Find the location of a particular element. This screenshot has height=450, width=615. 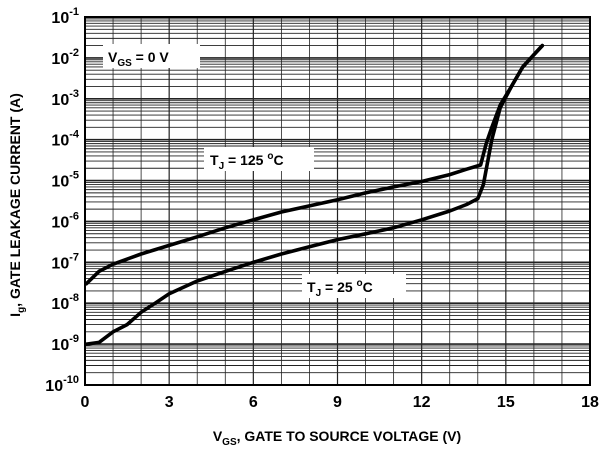

annotation-tj25-text: TJ = 25 oC is located at coordinates (340, 288).